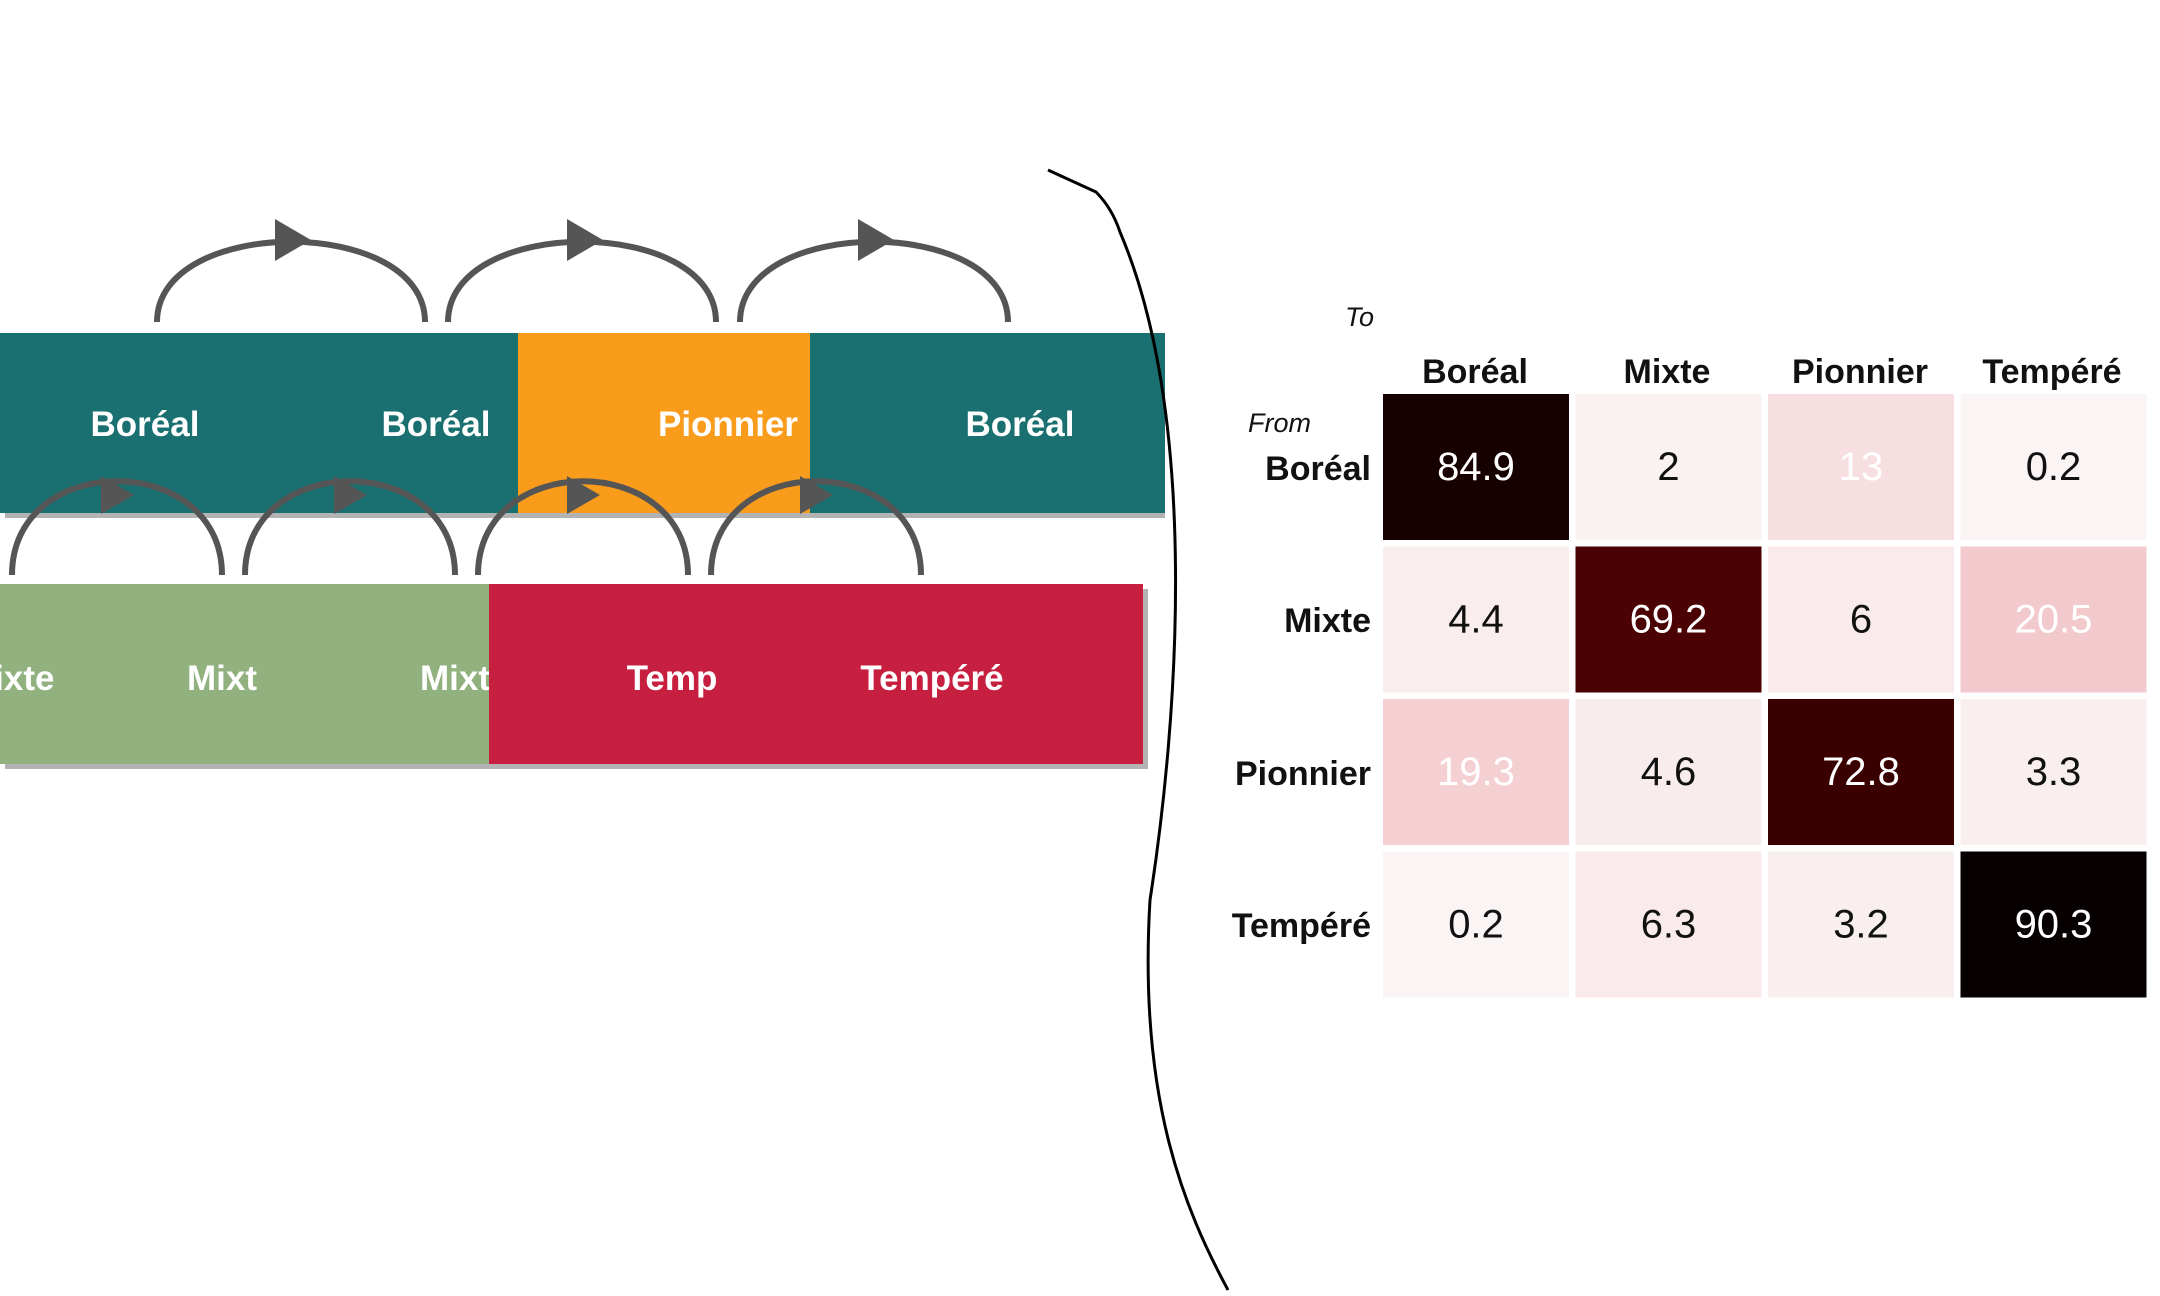 The image size is (2160, 1296). What do you see at coordinates (1359, 317) in the screenshot?
I see `matrix-col-title: To` at bounding box center [1359, 317].